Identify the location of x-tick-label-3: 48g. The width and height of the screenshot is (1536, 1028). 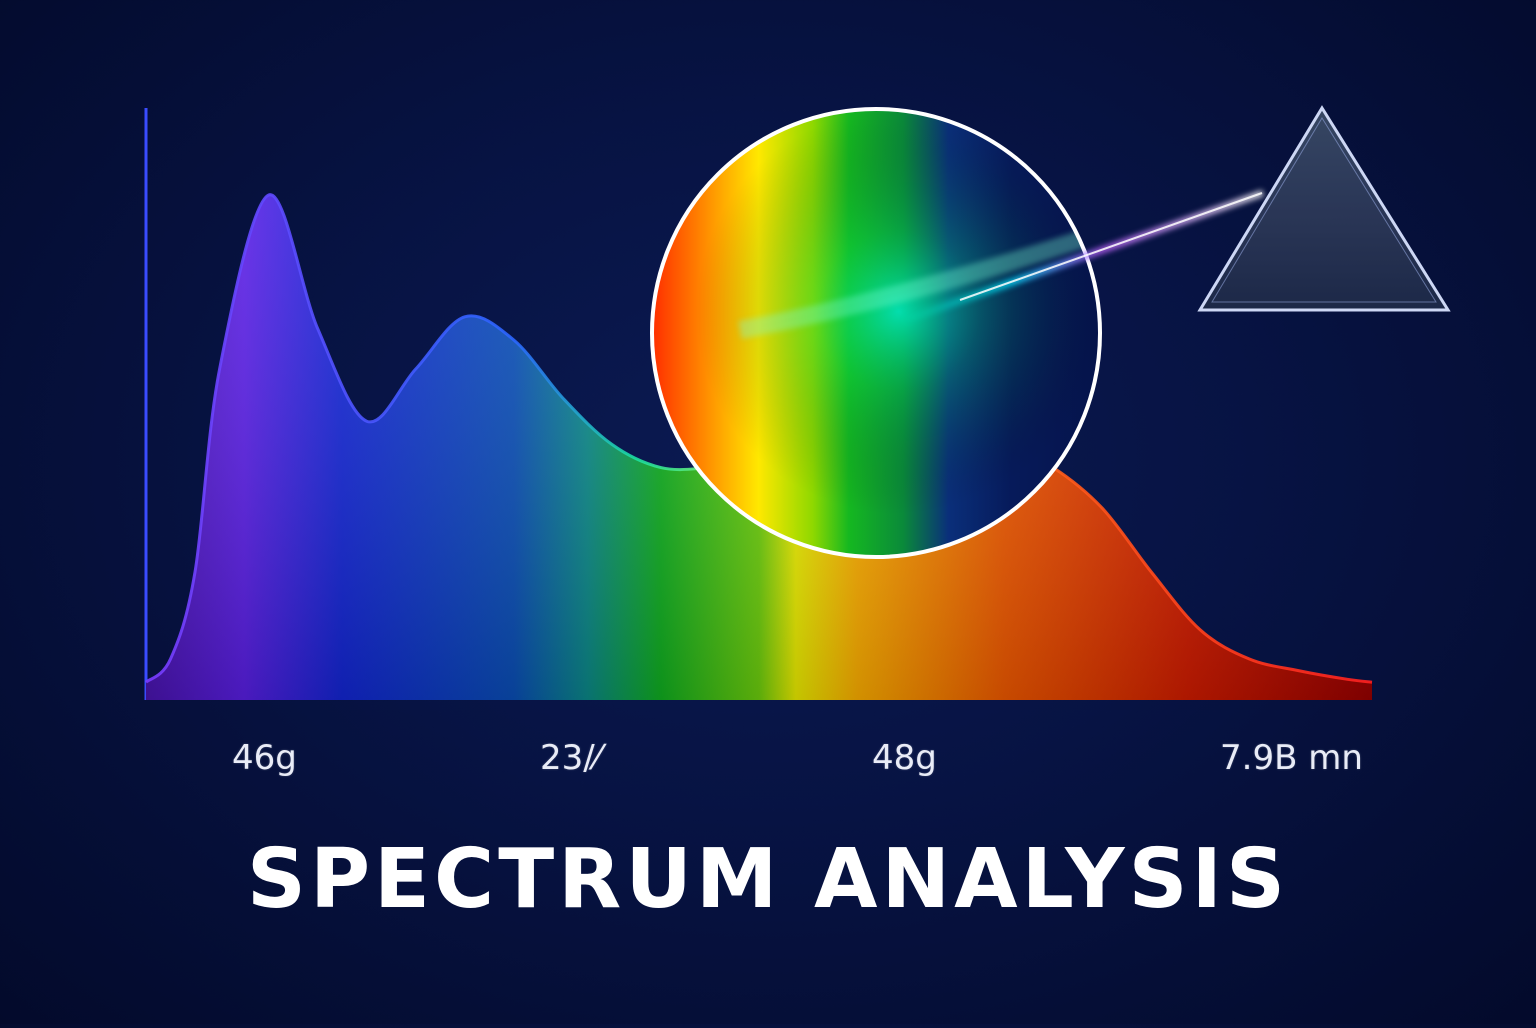
(904, 758).